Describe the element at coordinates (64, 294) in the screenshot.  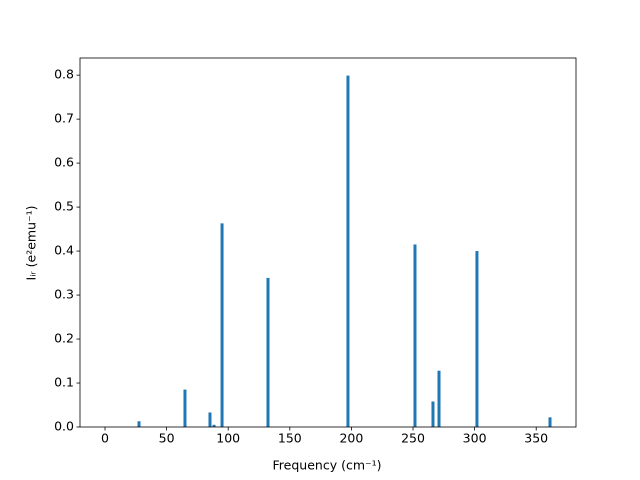
I see `y-tick-label: 0.3` at that location.